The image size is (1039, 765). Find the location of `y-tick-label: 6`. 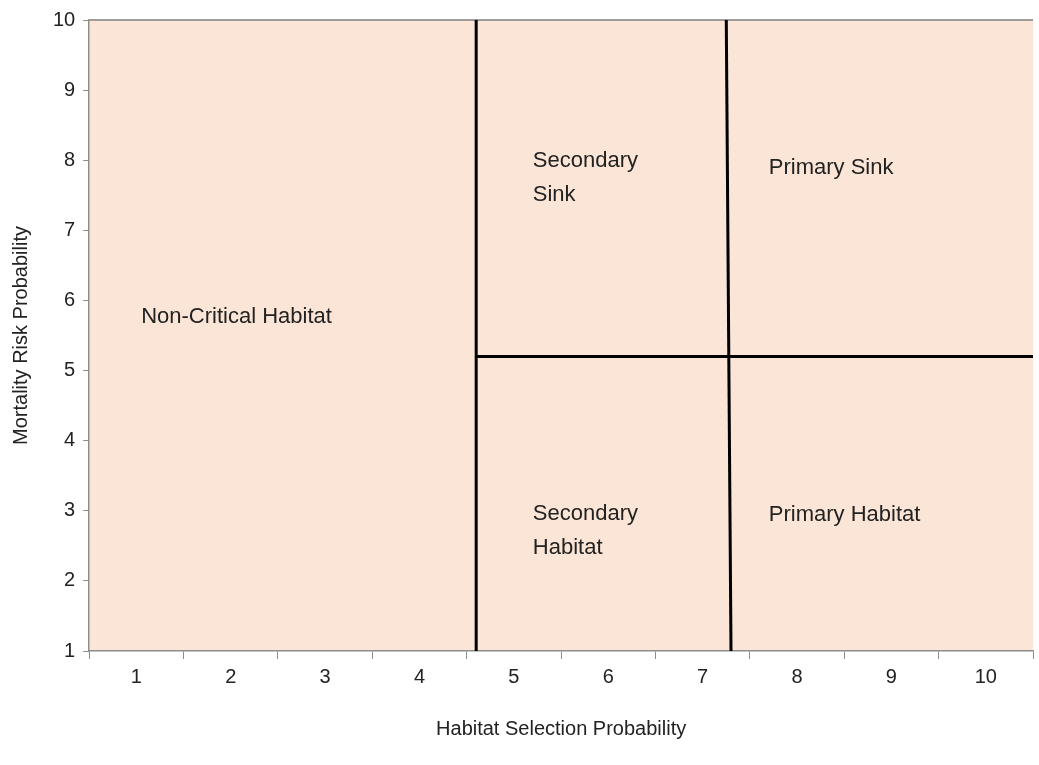

y-tick-label: 6 is located at coordinates (70, 298).